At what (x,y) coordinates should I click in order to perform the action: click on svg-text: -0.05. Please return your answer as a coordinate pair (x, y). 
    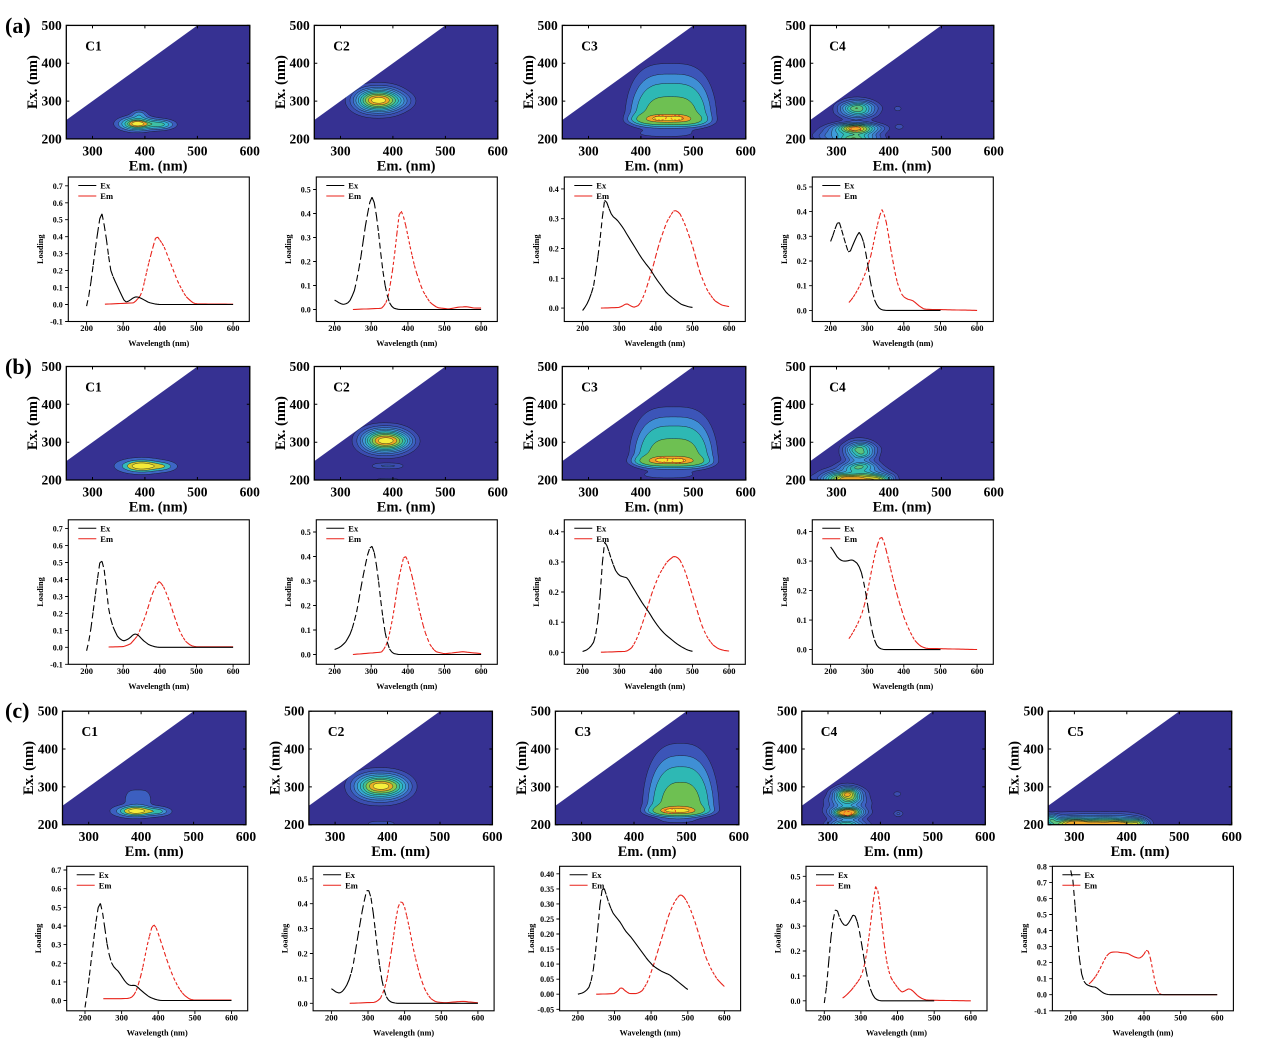
    Looking at the image, I should click on (545, 1009).